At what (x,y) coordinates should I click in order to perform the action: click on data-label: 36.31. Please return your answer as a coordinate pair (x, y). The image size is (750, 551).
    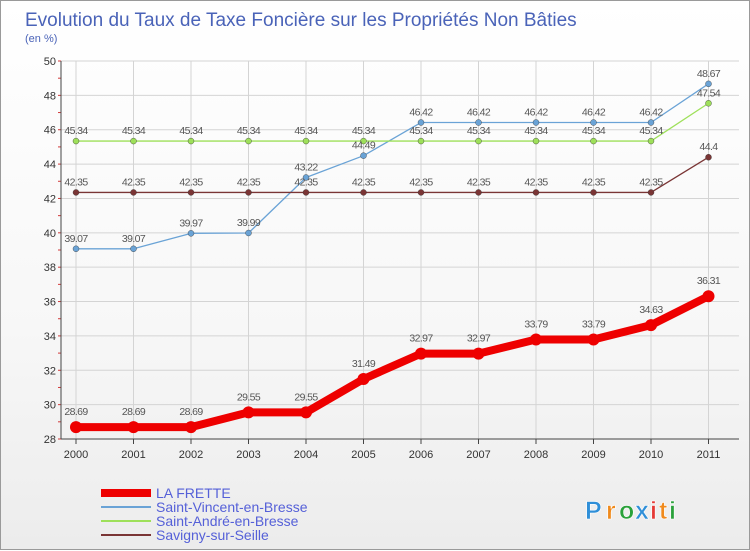
    Looking at the image, I should click on (709, 281).